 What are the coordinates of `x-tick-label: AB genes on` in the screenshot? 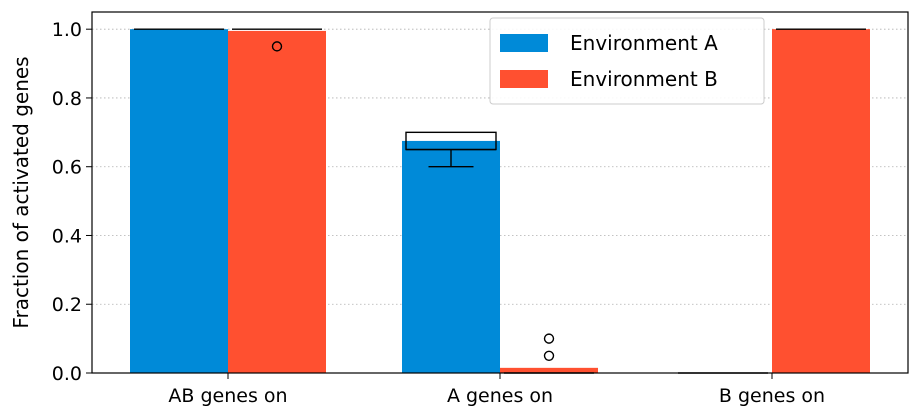 It's located at (227, 396).